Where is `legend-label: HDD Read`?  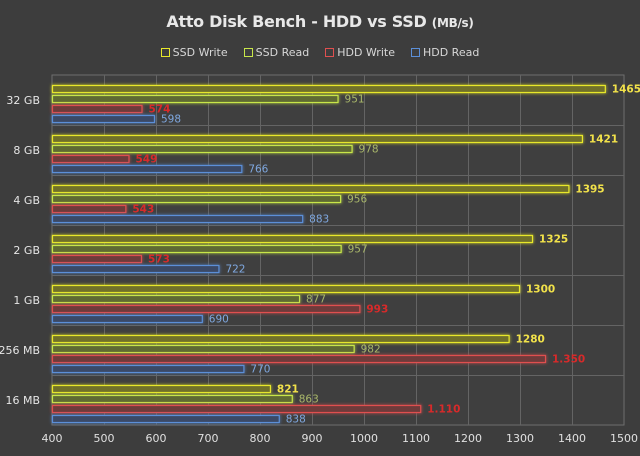 legend-label: HDD Read is located at coordinates (451, 52).